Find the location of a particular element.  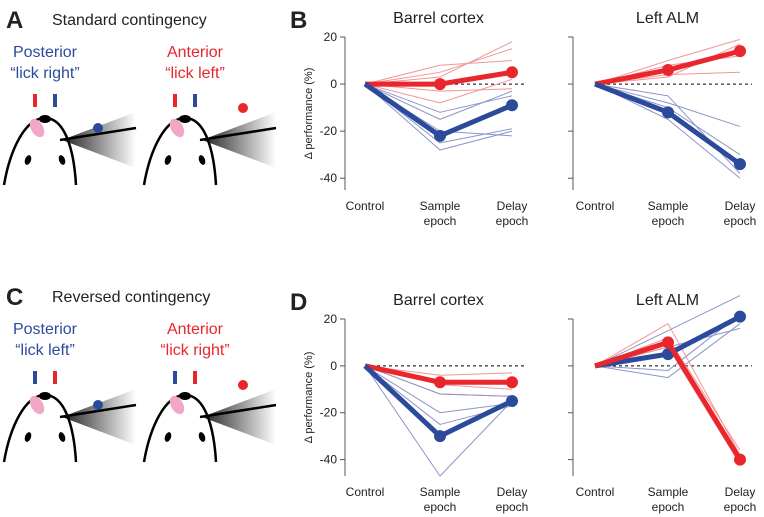

mouse-label: Anterior is located at coordinates (195, 52).